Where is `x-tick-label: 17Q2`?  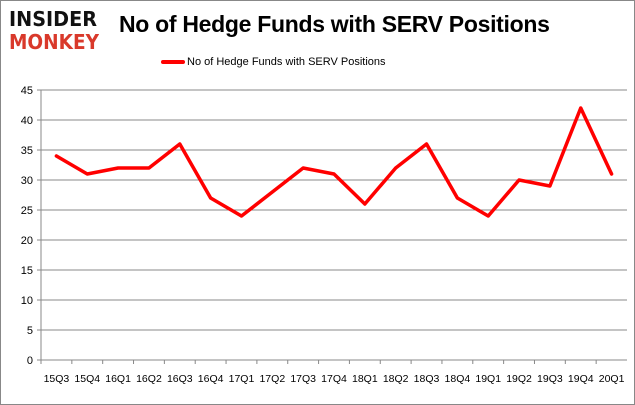 x-tick-label: 17Q2 is located at coordinates (272, 379).